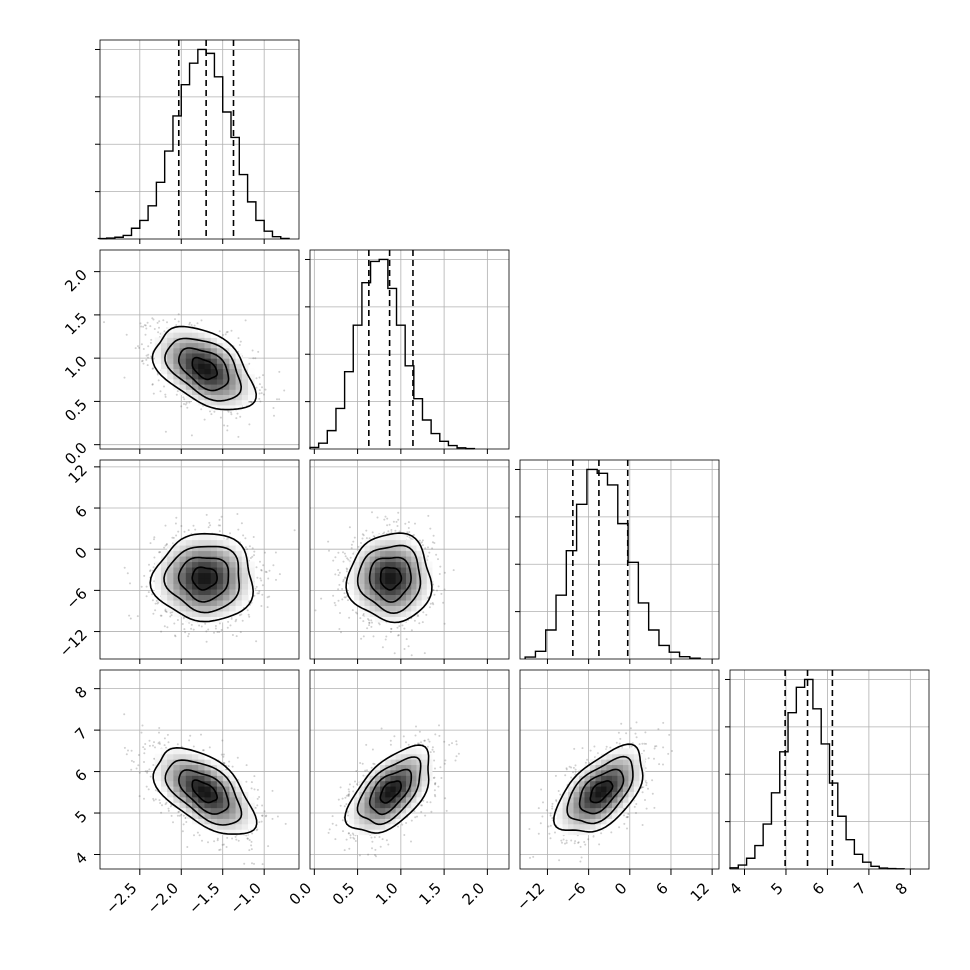 The image size is (970, 970). I want to click on panel-frame, so click(829, 769).